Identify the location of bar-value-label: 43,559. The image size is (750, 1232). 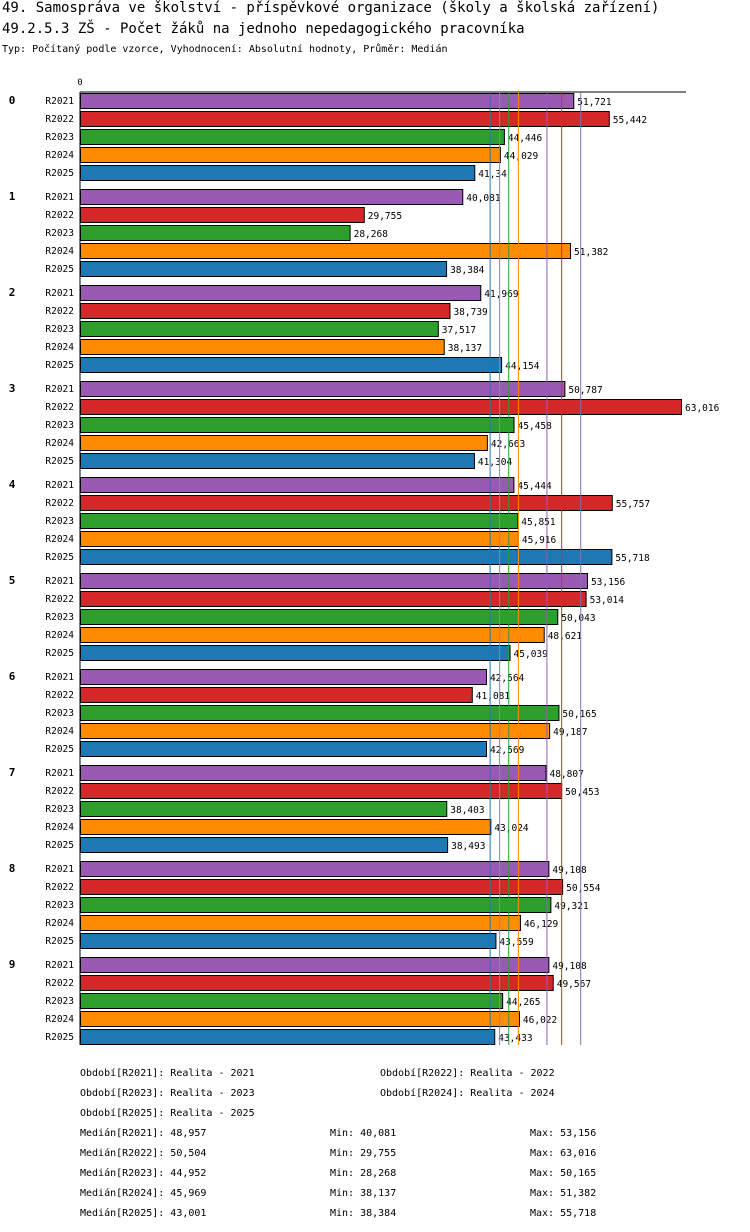
(516, 942).